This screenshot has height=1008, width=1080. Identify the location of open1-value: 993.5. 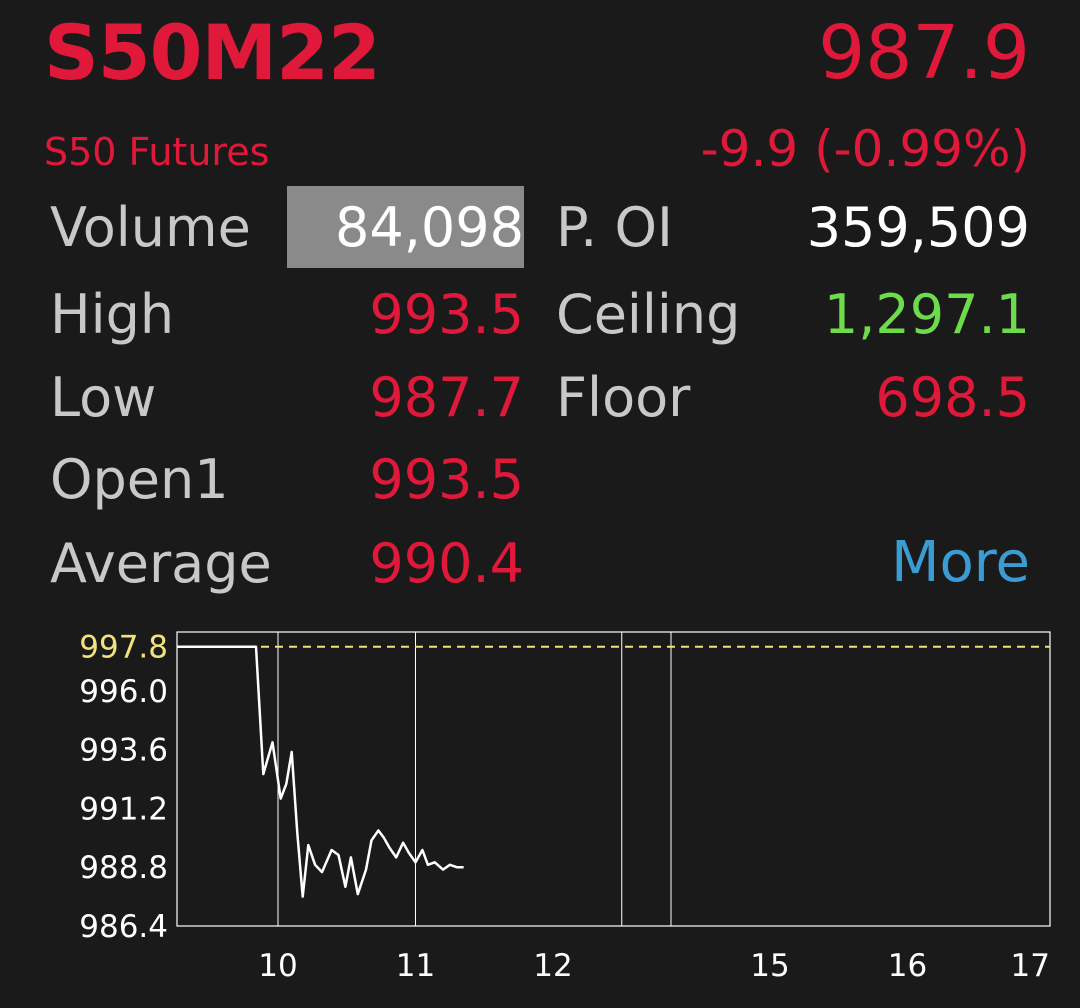
(446, 479).